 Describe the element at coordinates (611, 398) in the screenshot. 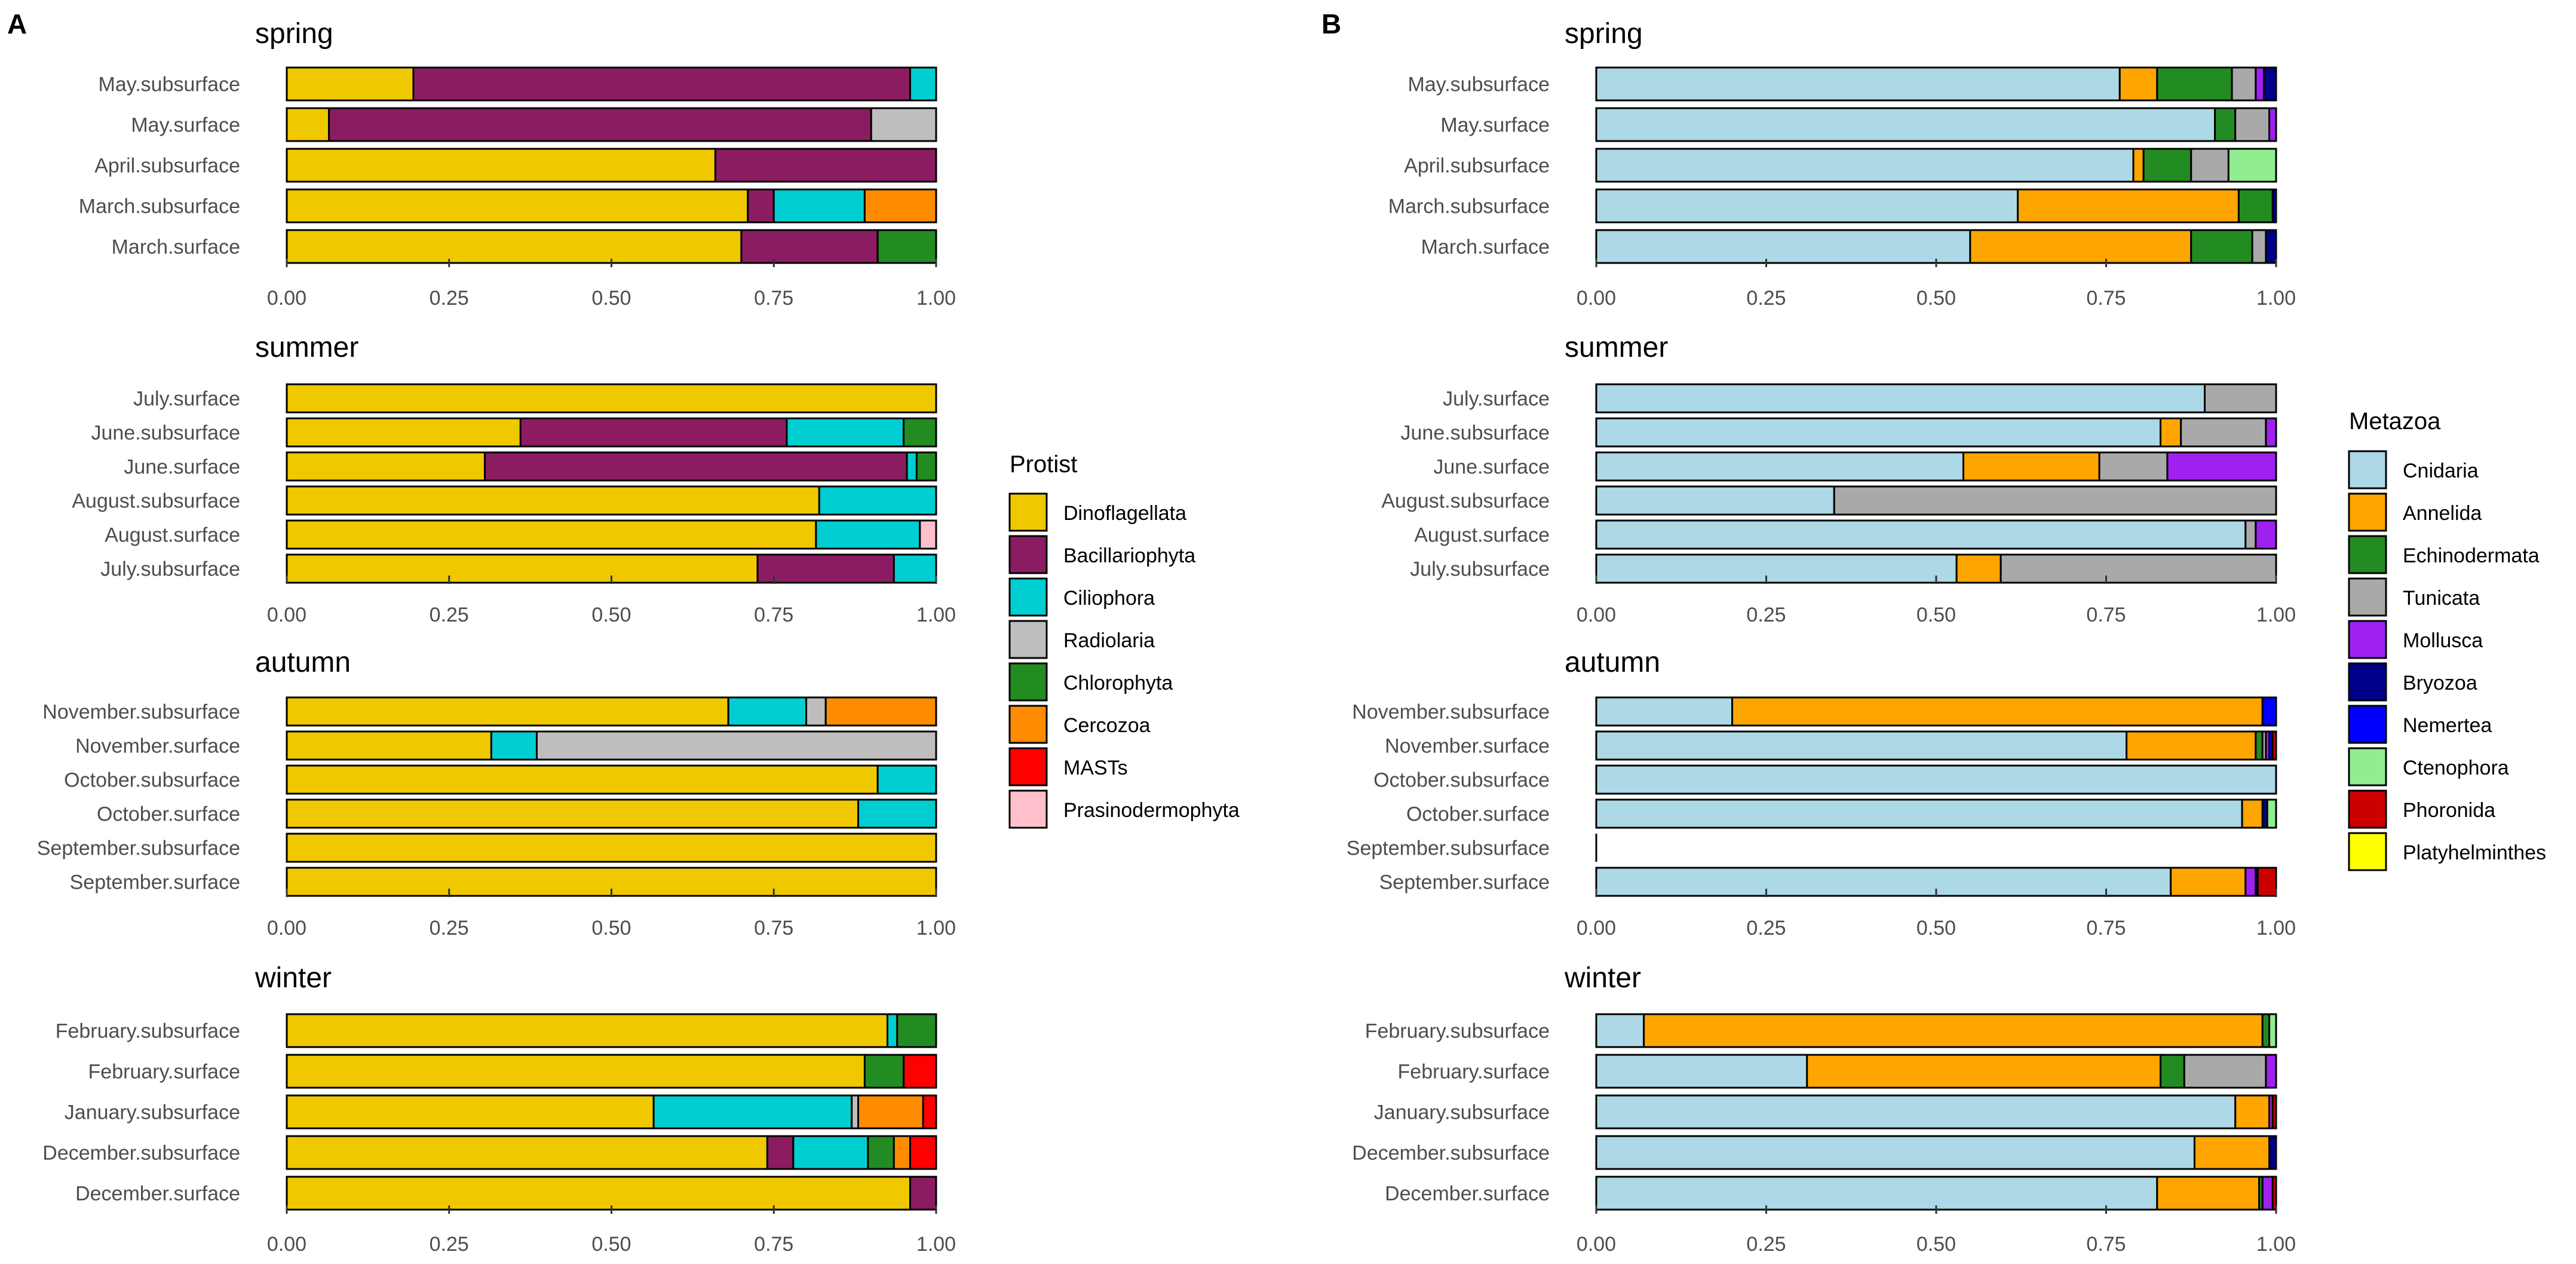

I see `bar-row-july-surface` at that location.